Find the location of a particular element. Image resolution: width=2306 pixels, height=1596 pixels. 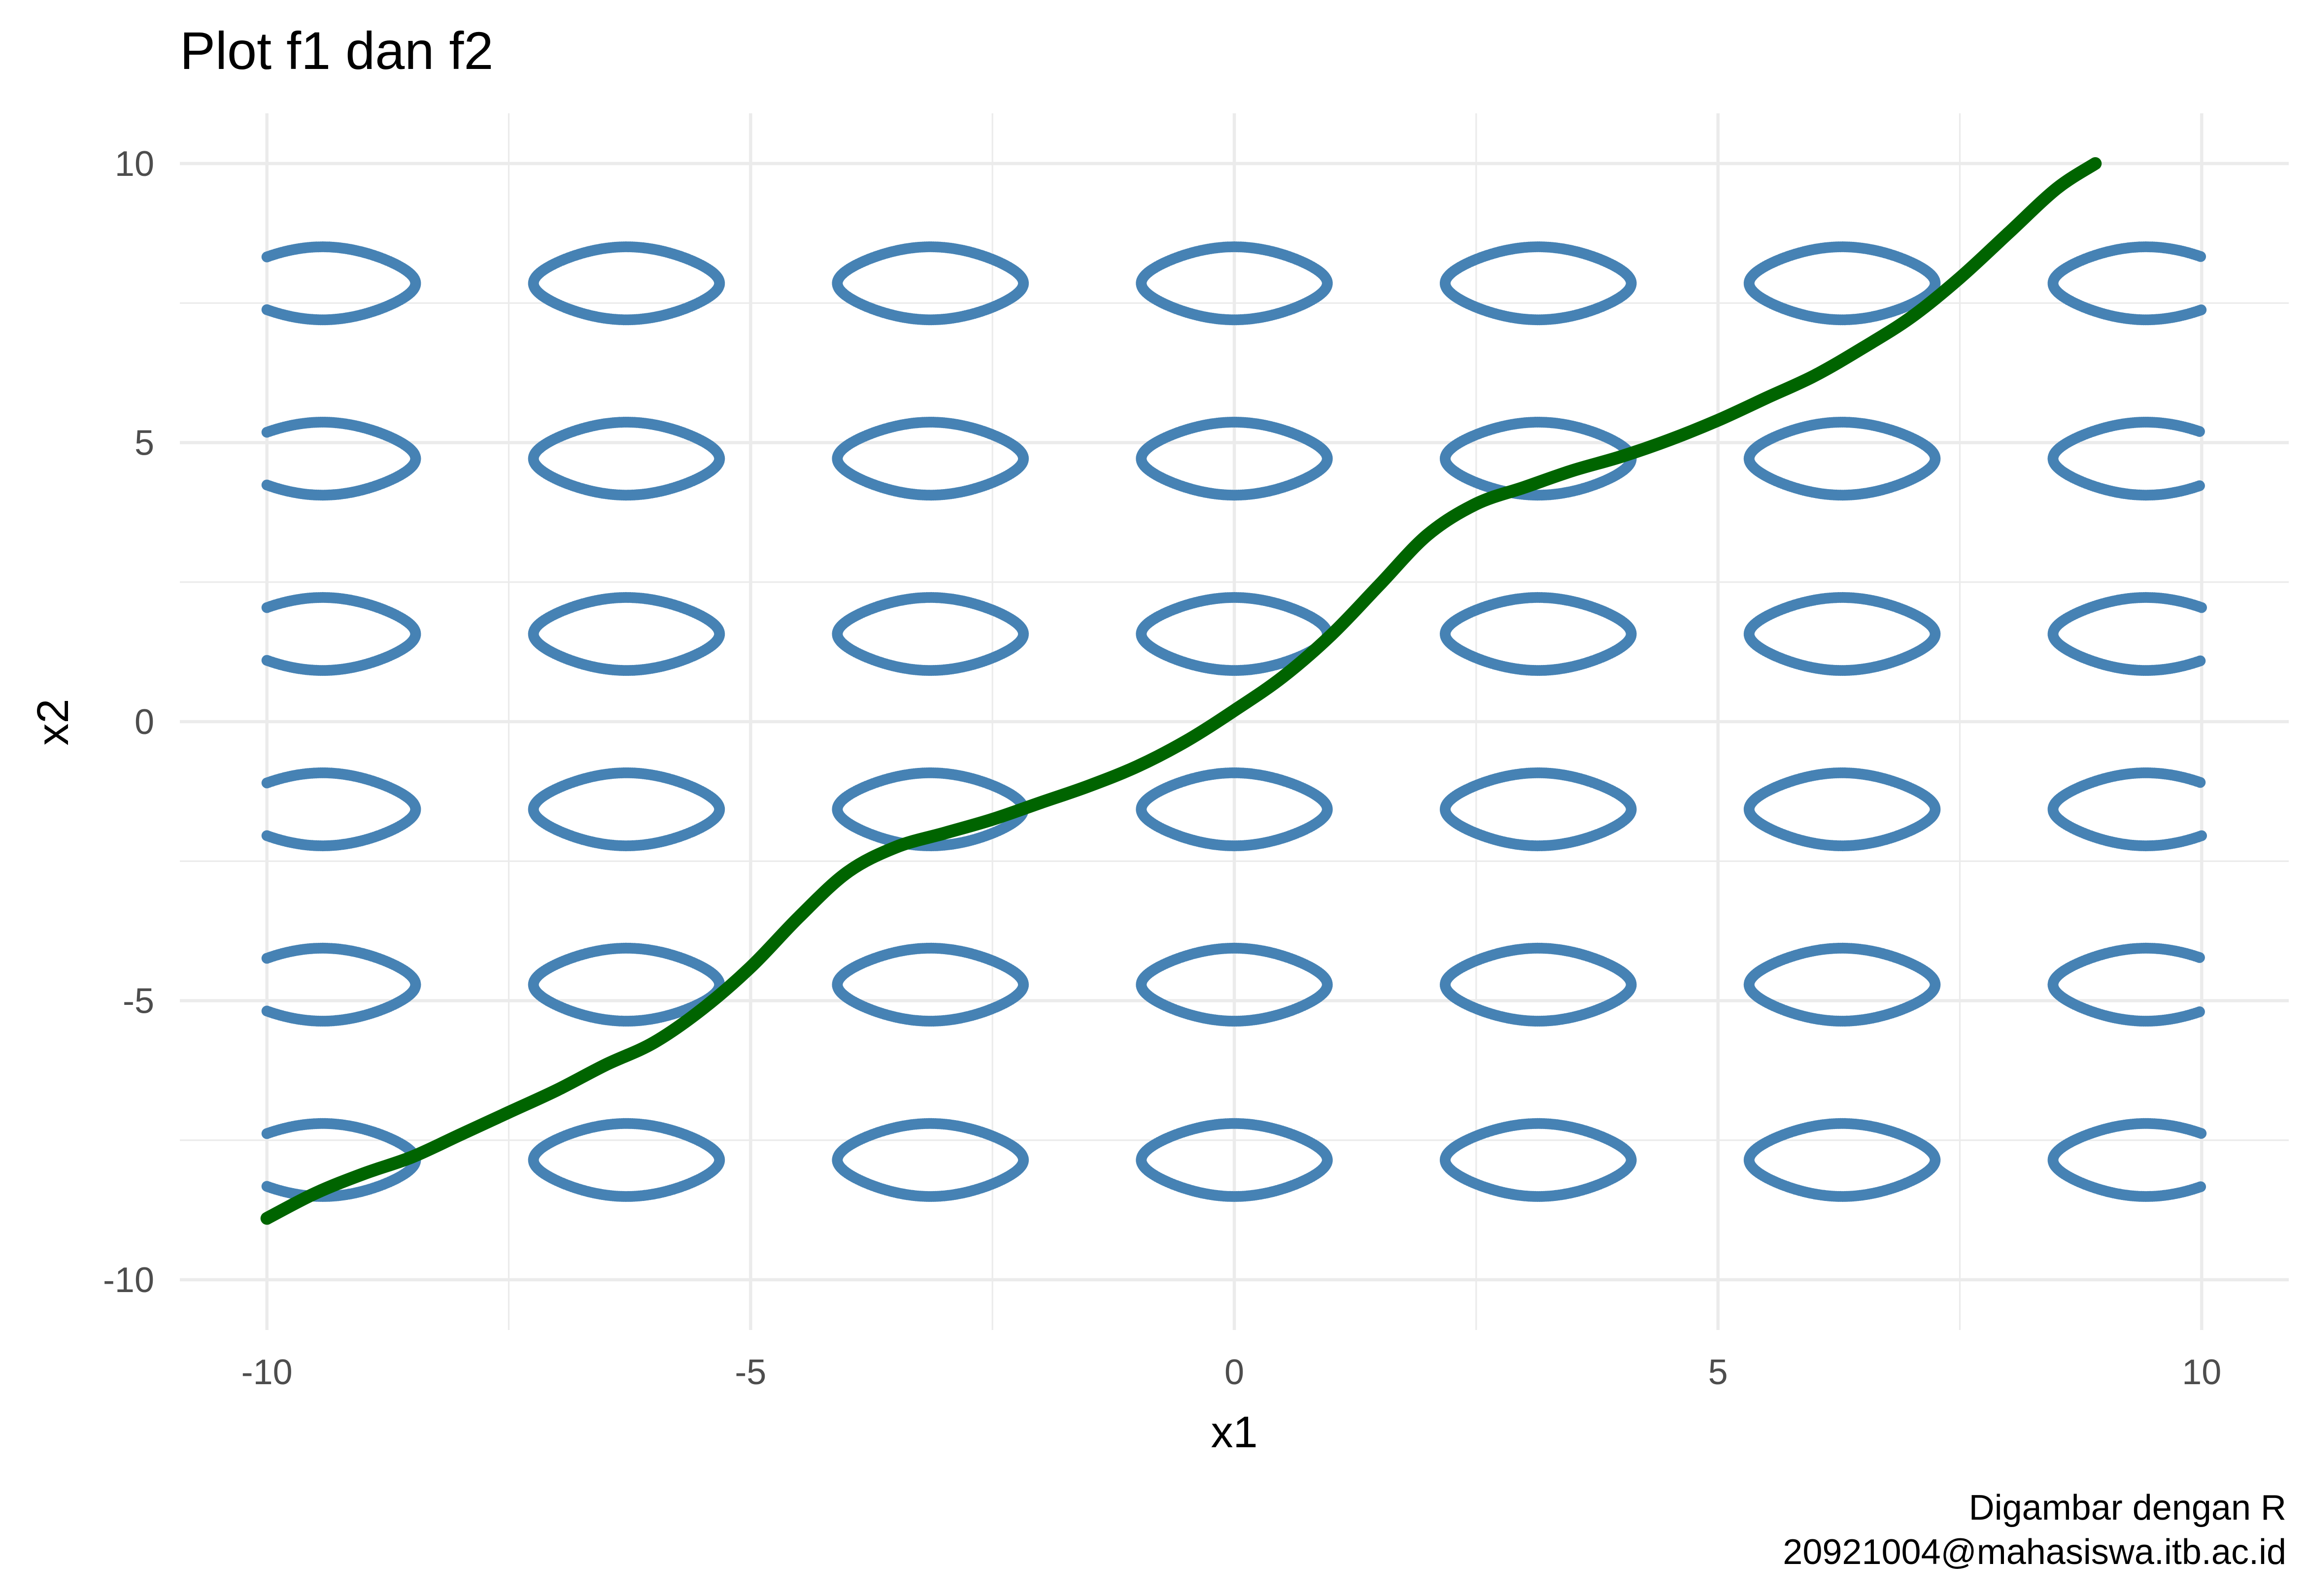

y-axis-label: x2 is located at coordinates (54, 721).